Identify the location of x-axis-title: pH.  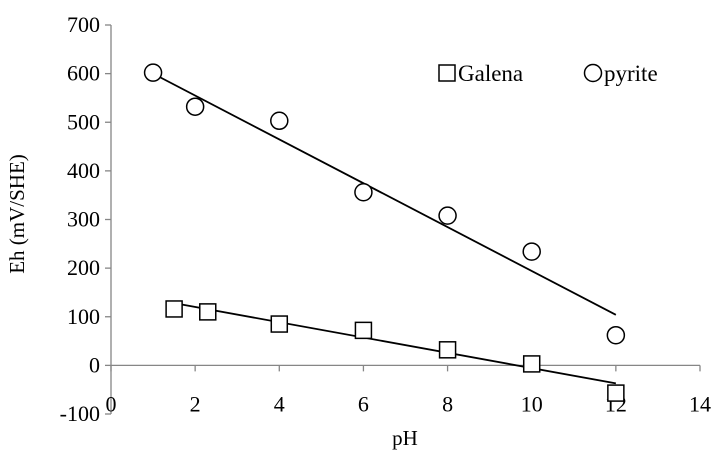
(405, 438).